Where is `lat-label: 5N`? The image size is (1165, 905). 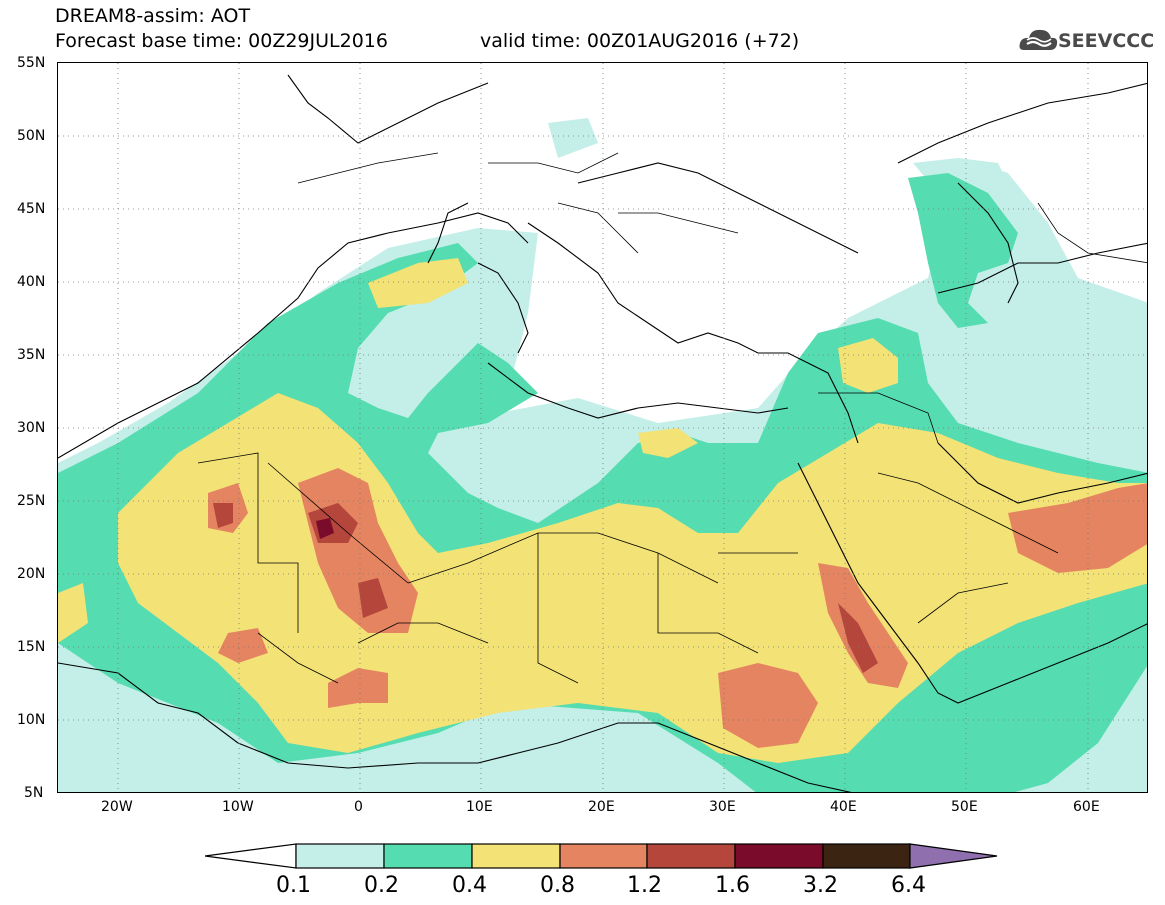 lat-label: 5N is located at coordinates (34, 793).